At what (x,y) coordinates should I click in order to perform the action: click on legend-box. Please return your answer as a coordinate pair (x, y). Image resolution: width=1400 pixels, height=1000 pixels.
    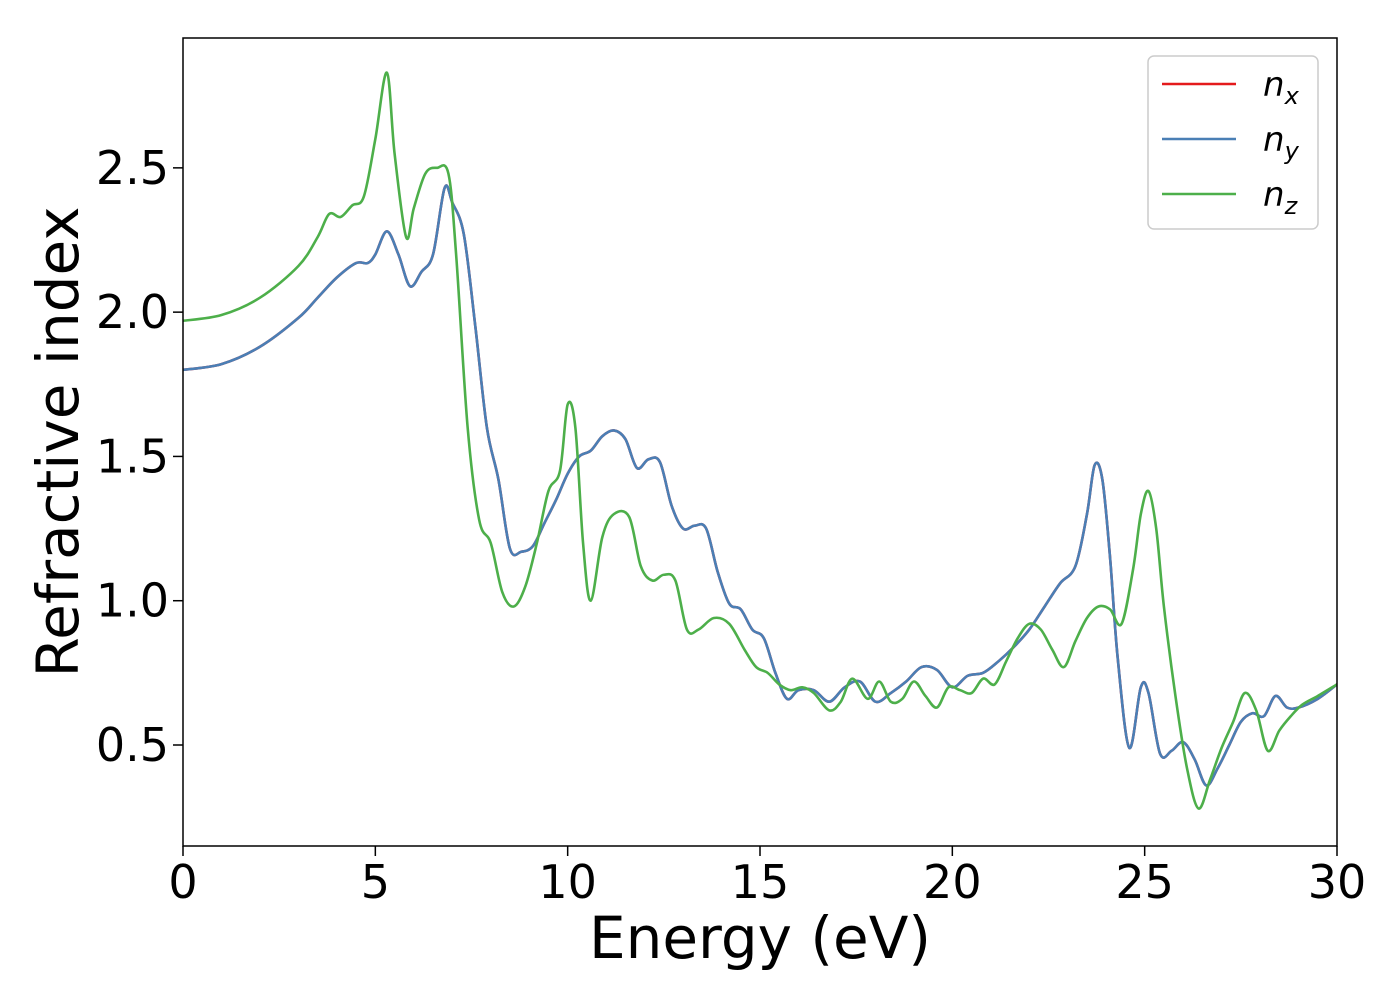
    Looking at the image, I should click on (1233, 142).